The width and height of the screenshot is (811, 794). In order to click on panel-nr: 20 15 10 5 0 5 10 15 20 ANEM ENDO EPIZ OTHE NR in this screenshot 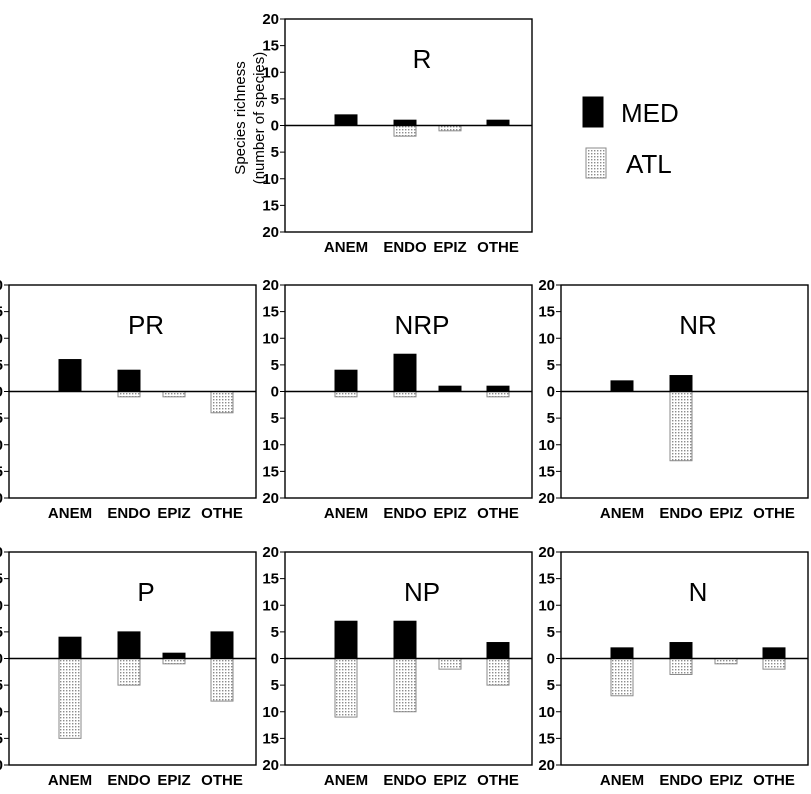, I will do `click(673, 399)`.